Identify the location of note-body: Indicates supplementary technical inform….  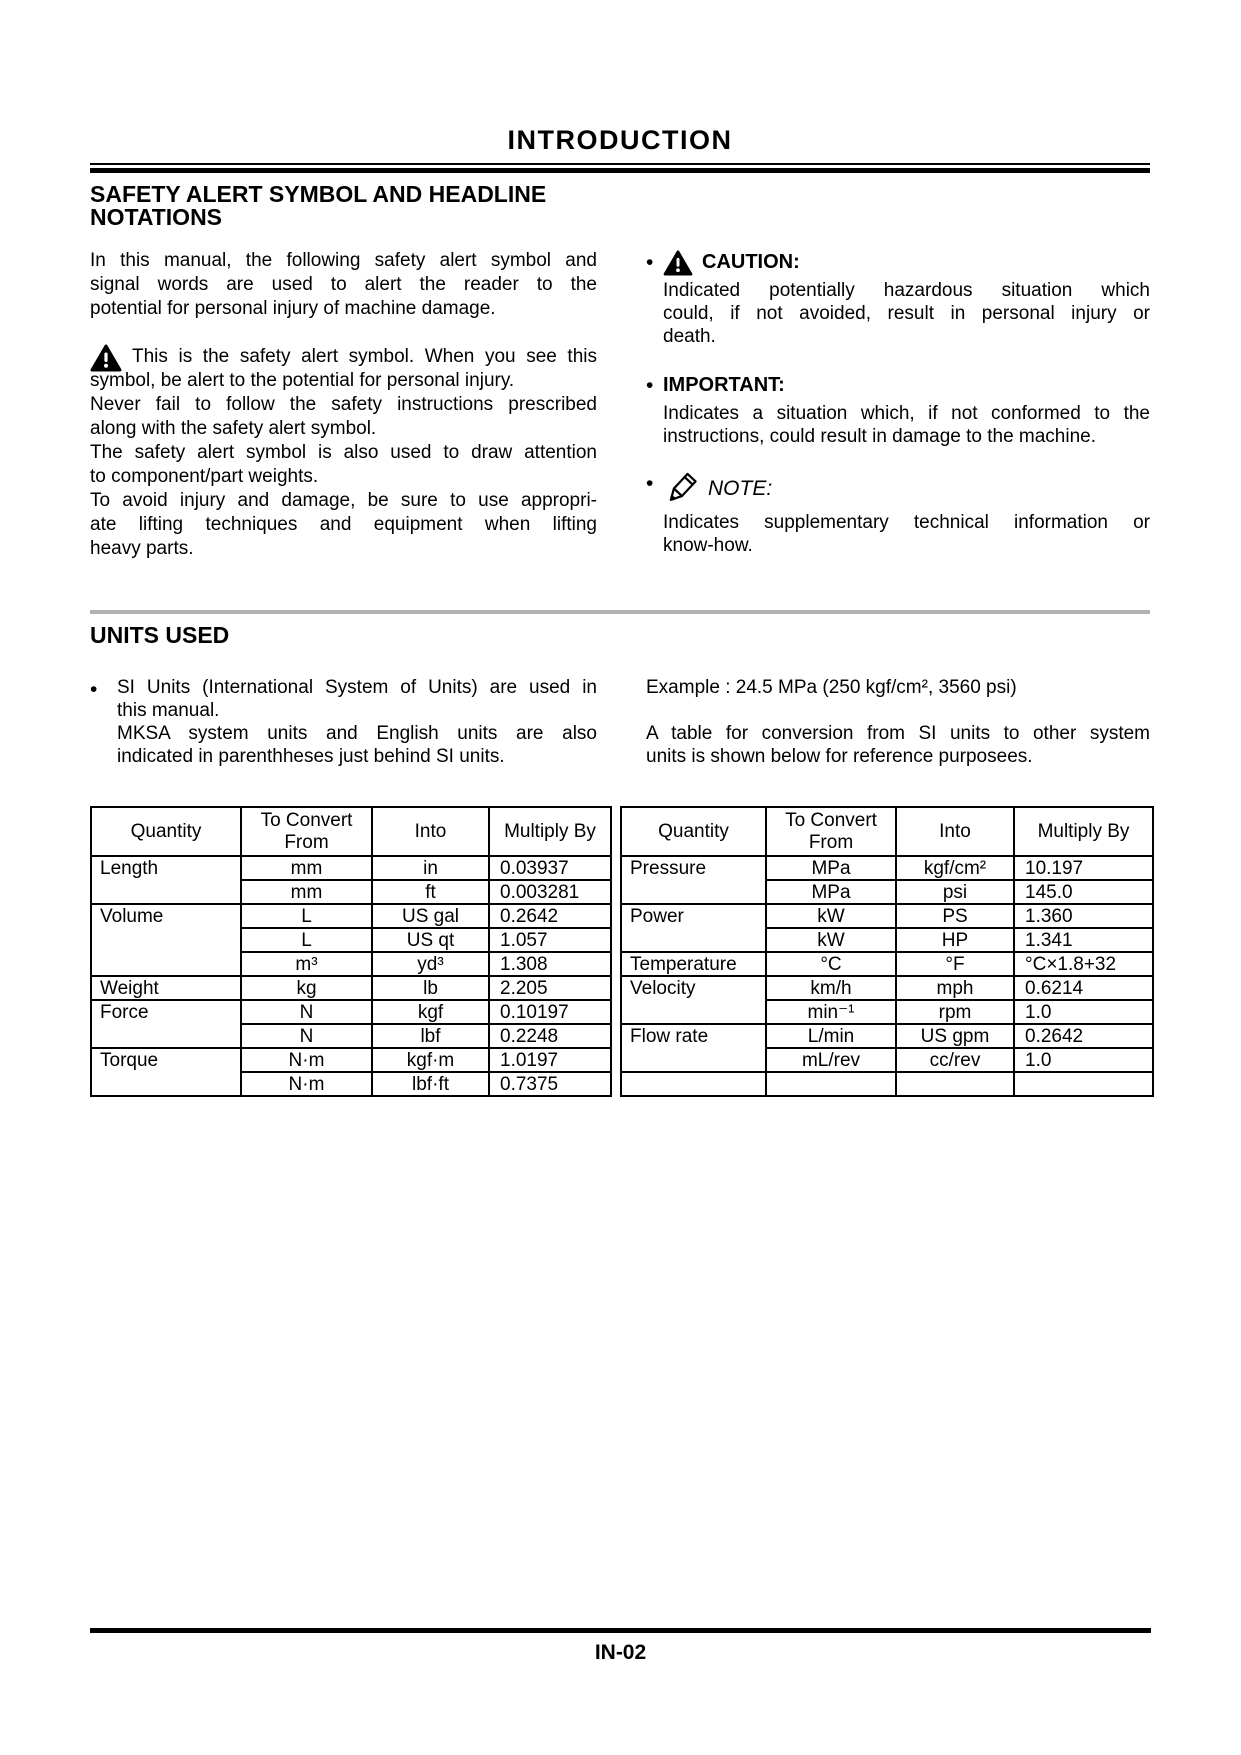
(906, 534).